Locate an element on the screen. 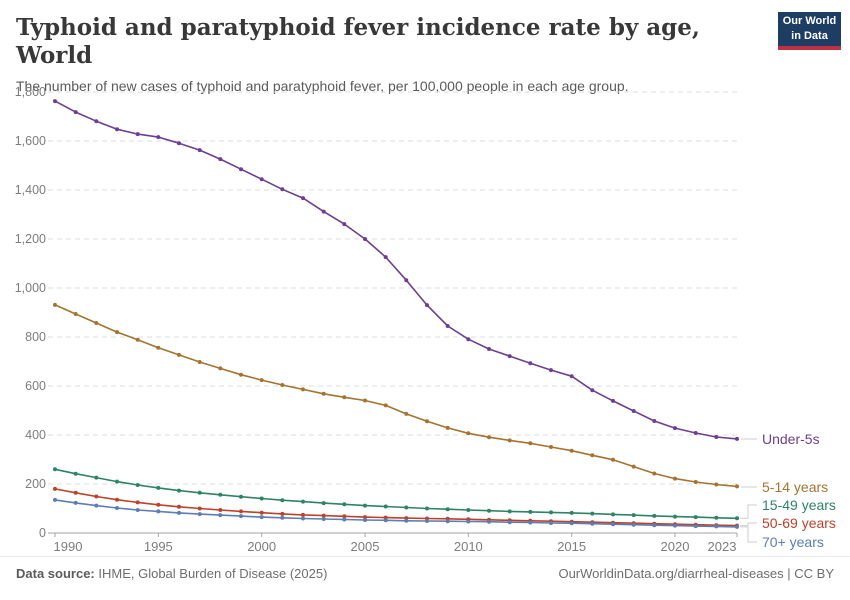 The height and width of the screenshot is (600, 850). series-line-50-69-years is located at coordinates (396, 507).